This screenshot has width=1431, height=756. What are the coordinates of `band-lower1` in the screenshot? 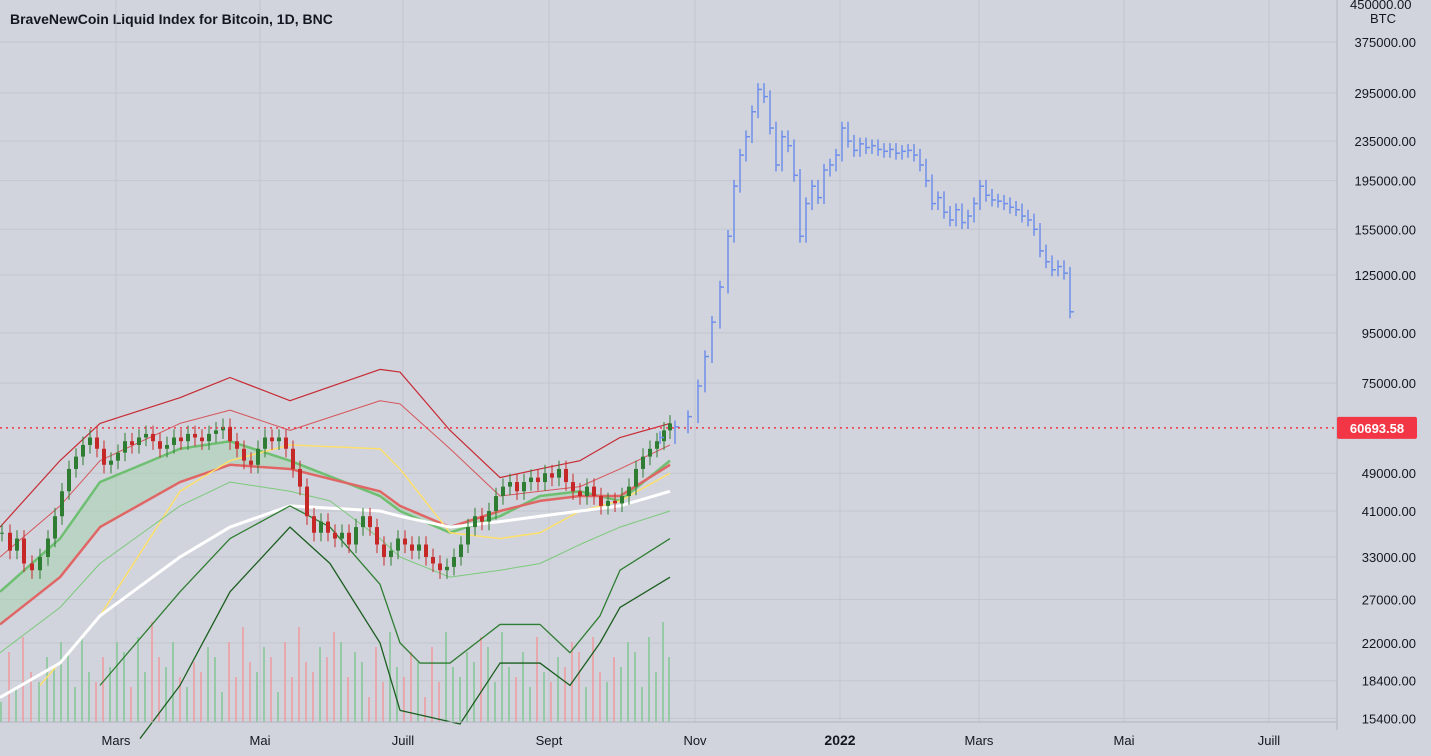 It's located at (335, 567).